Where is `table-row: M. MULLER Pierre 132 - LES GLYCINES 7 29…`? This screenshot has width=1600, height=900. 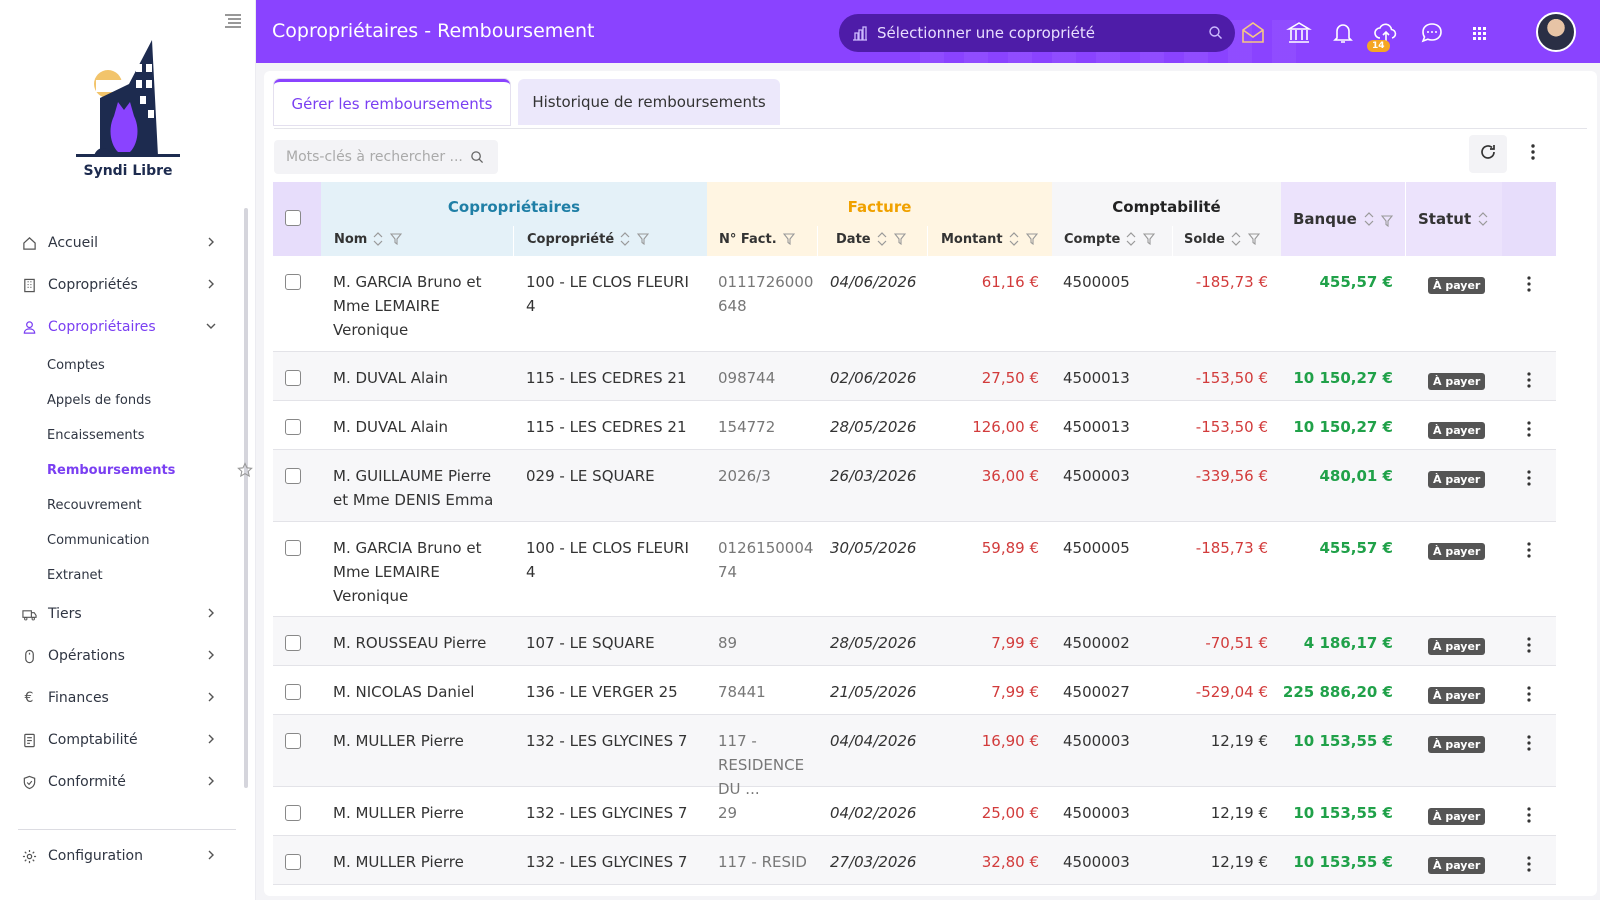
table-row: M. MULLER Pierre 132 - LES GLYCINES 7 29… is located at coordinates (914, 811).